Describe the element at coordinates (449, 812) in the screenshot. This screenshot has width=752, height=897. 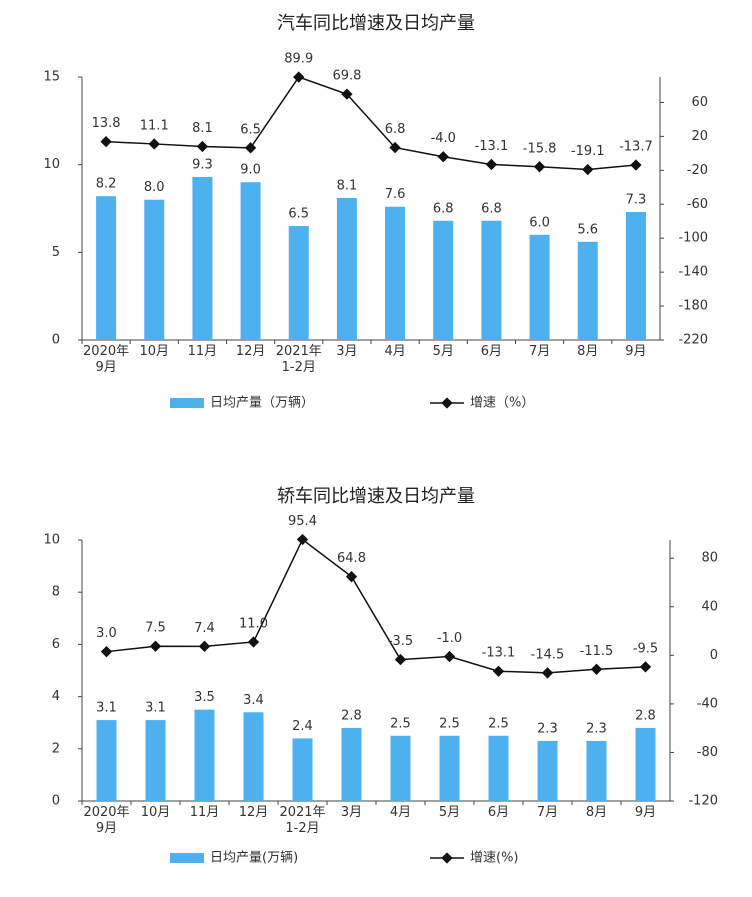
I see `x-tick-label: 5月` at that location.